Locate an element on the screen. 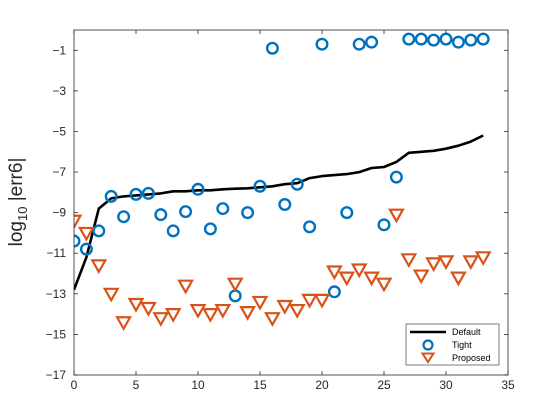 Image resolution: width=560 pixels, height=420 pixels. y-tick-label: −17 is located at coordinates (56, 375).